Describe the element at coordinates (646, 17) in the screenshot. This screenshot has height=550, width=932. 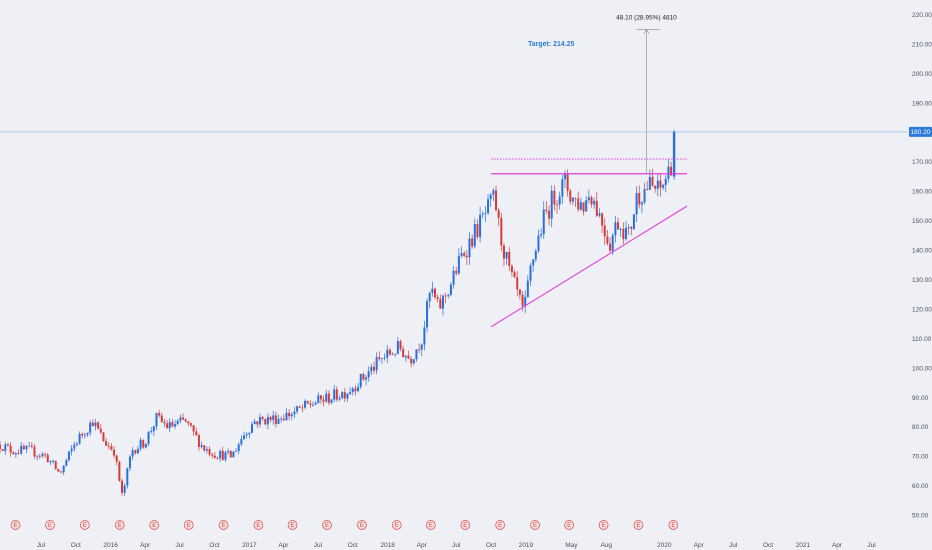
I see `measure-label: 48.10 (28.95%) 4810` at that location.